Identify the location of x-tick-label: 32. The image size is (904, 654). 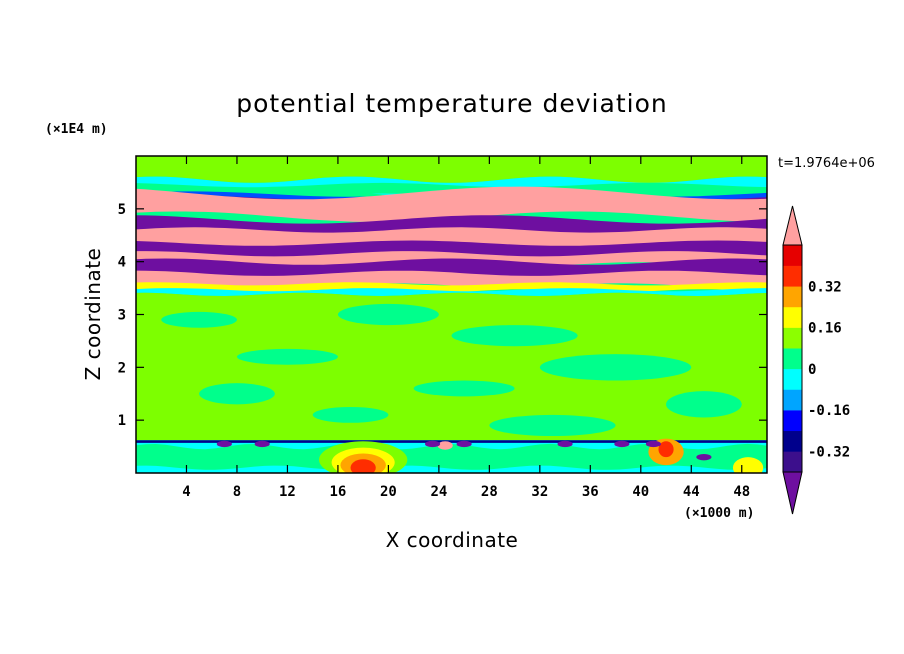
(539, 492).